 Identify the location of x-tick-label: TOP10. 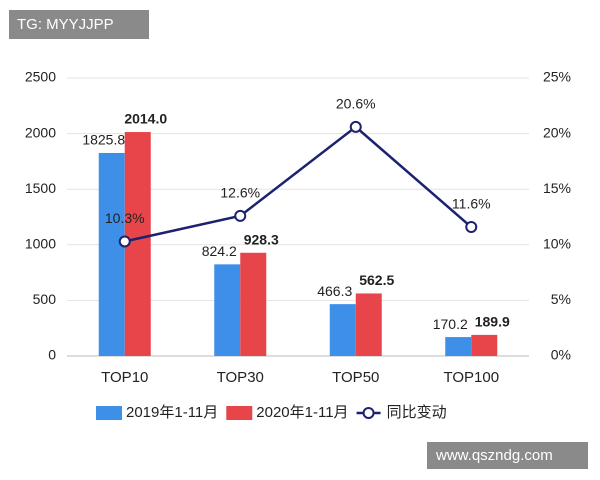
(124, 377).